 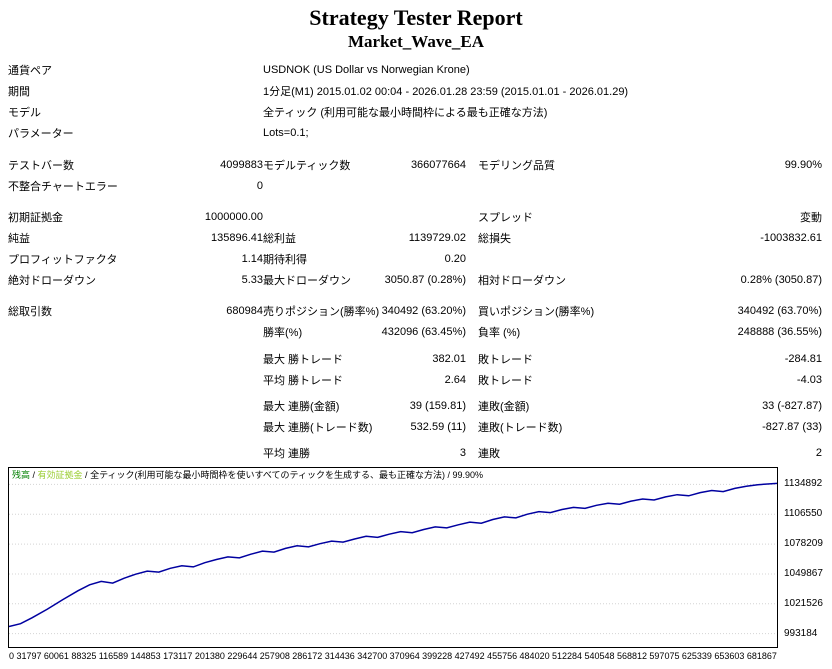 I want to click on stat-label: 連敗(金額), so click(x=504, y=406).